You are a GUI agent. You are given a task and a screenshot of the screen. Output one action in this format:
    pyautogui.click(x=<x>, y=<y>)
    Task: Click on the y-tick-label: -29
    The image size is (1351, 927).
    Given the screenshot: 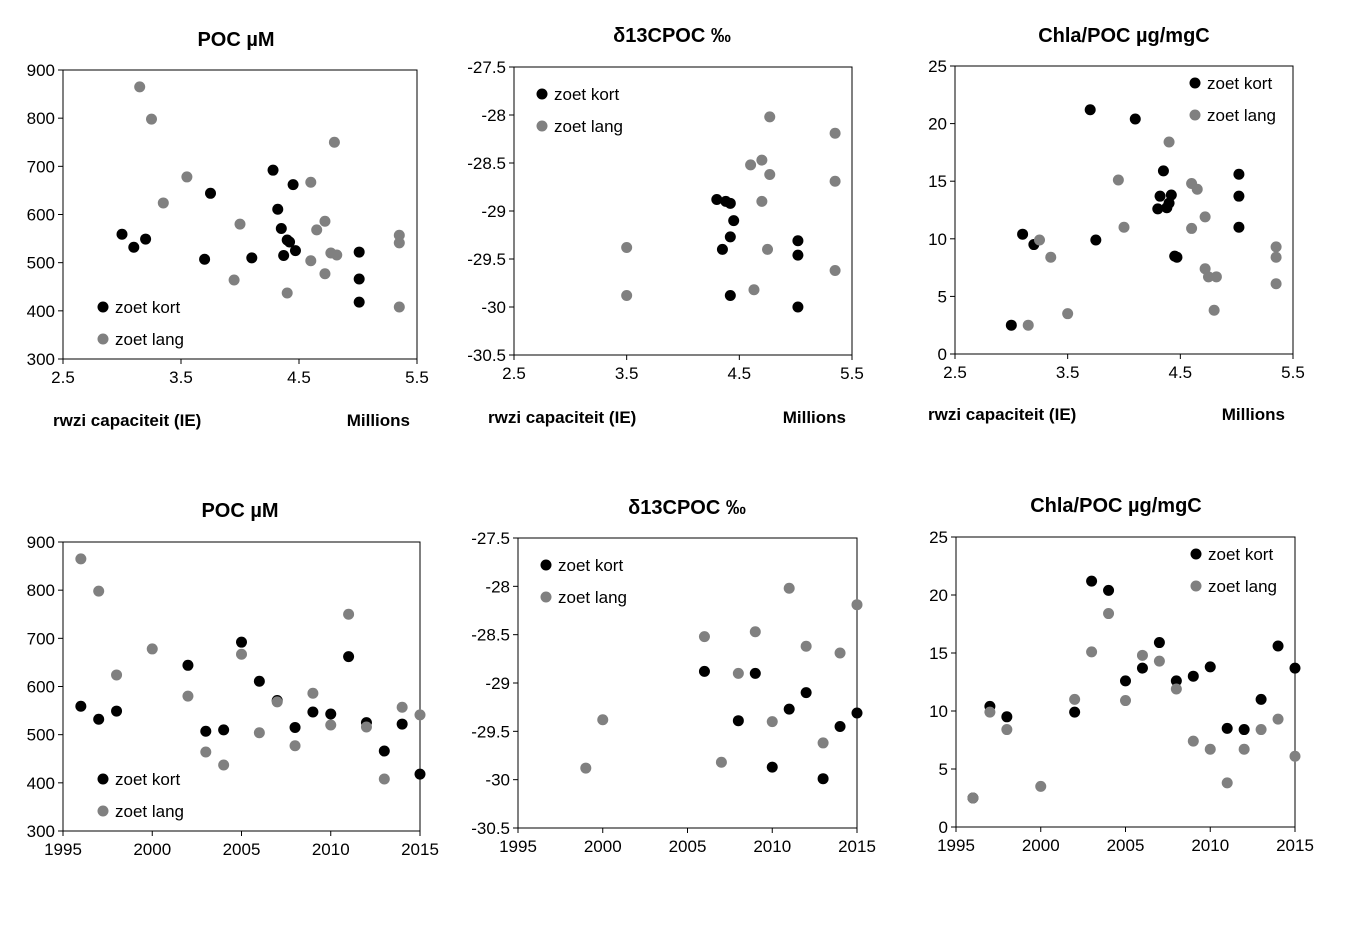 What is the action you would take?
    pyautogui.click(x=493, y=211)
    